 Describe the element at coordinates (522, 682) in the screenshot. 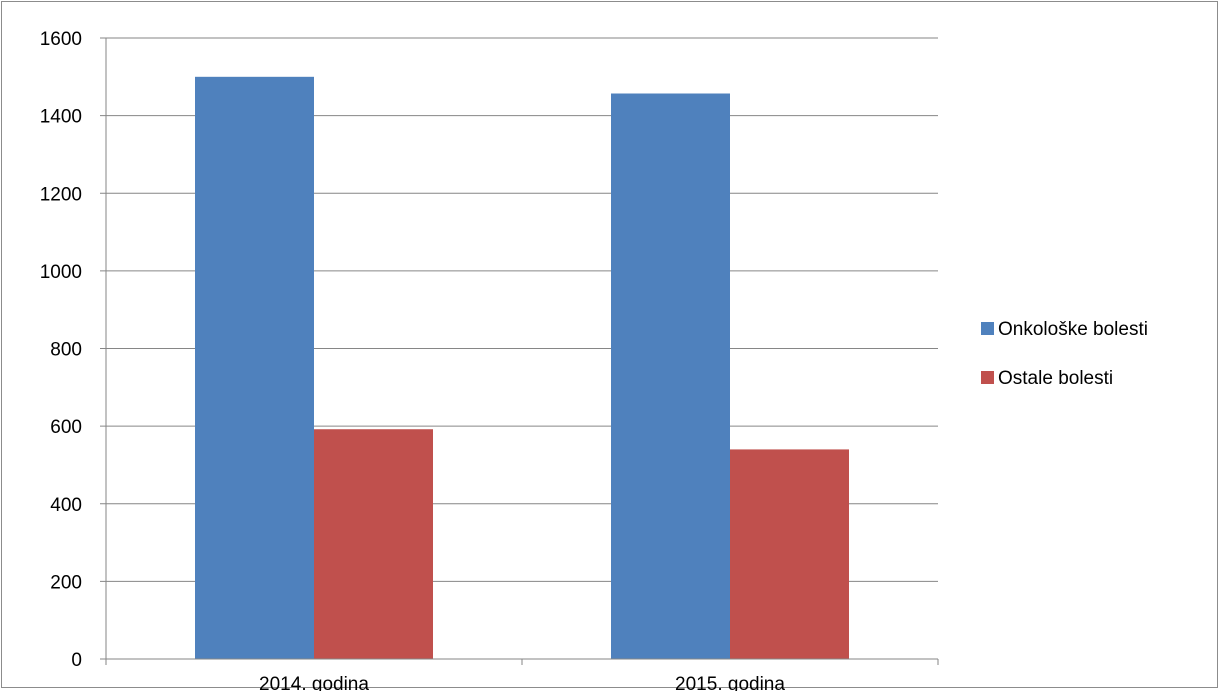

I see `x-category-labels: 2014. godina 2015. godina` at that location.